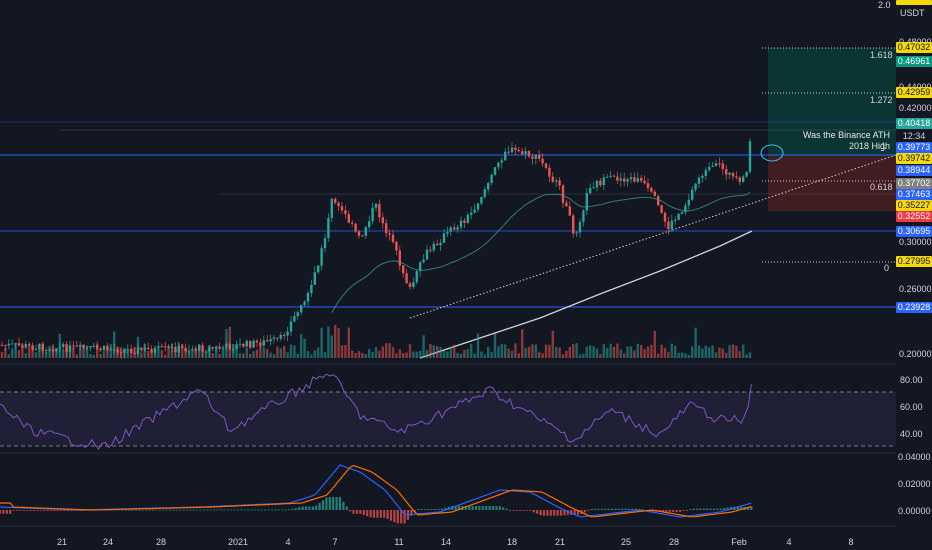 This screenshot has width=932, height=550. Describe the element at coordinates (835, 141) in the screenshot. I see `annotation-text: Was the Binance ATH 2018 High` at that location.